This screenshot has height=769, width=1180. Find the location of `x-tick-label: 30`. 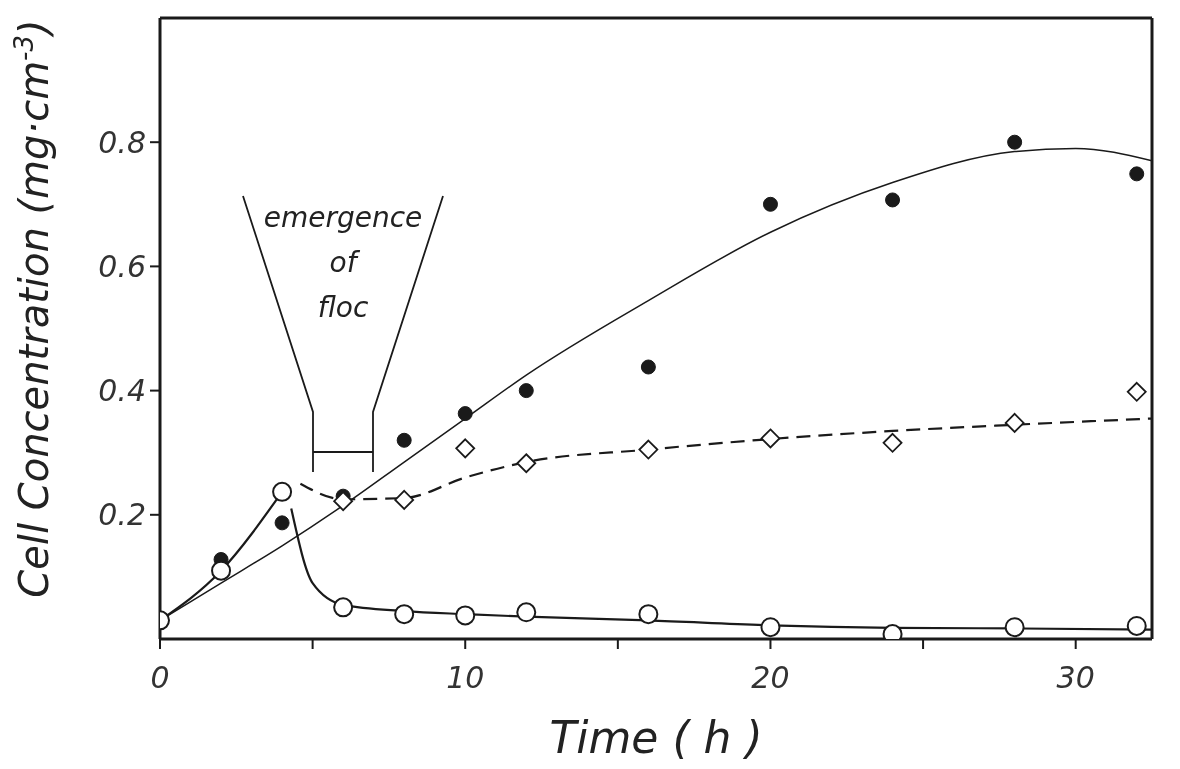

x-tick-label: 30 is located at coordinates (1075, 678).